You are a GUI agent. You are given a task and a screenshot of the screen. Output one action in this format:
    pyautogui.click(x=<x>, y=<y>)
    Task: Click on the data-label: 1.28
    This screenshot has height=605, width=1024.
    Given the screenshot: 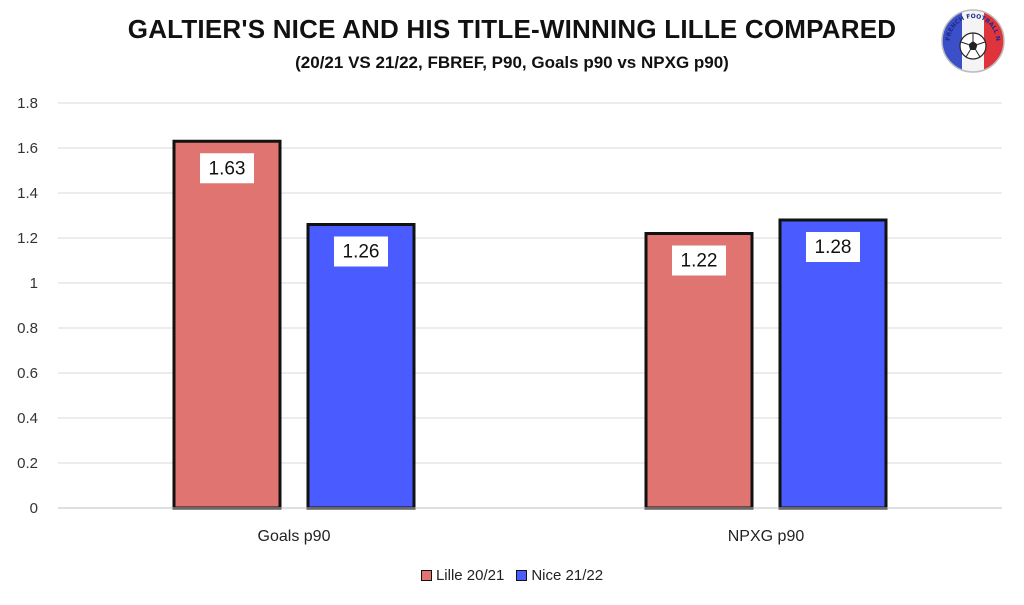 What is the action you would take?
    pyautogui.click(x=833, y=247)
    